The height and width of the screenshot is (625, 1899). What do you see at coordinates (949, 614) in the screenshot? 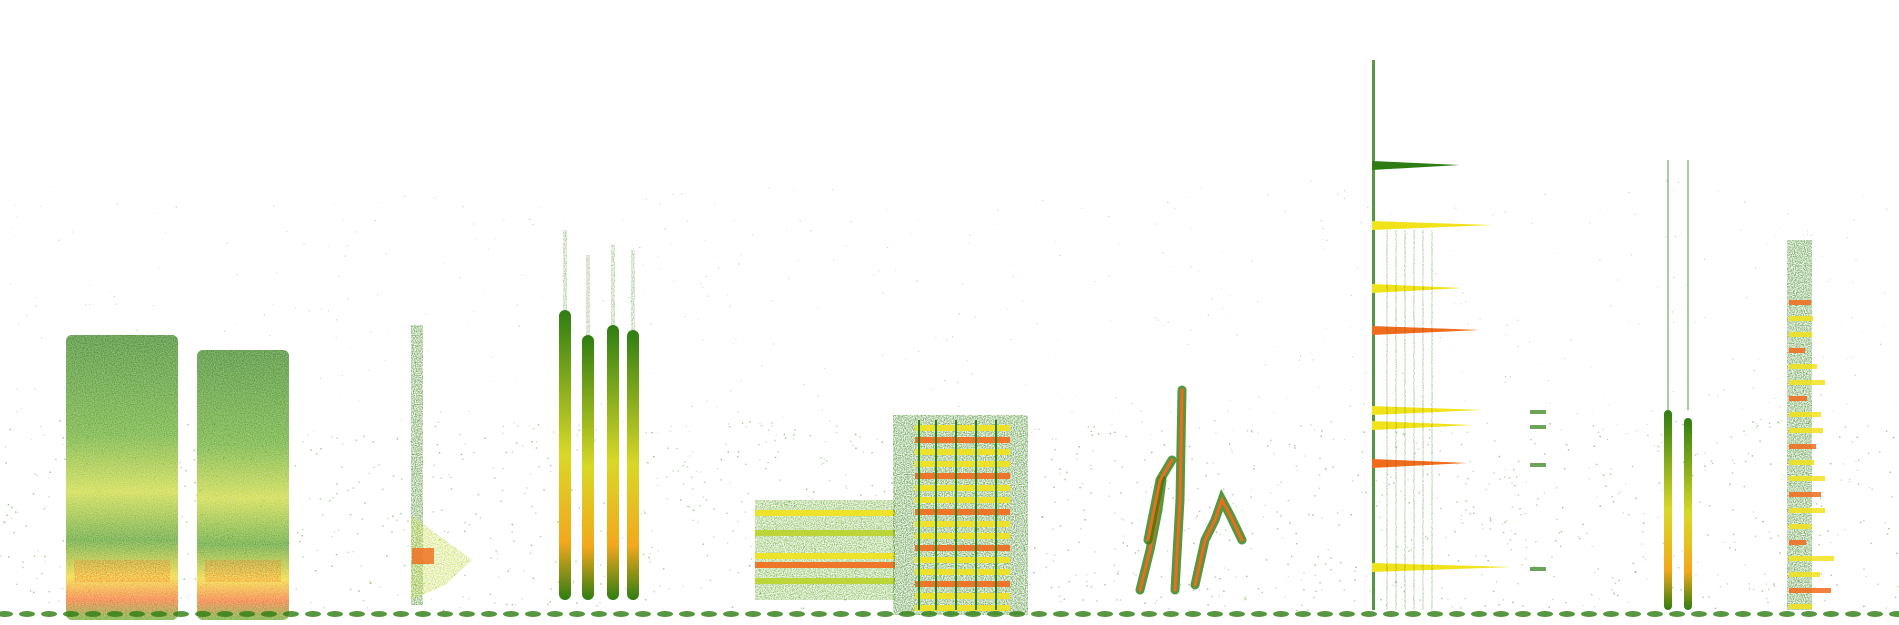
I see `baseline-noise` at bounding box center [949, 614].